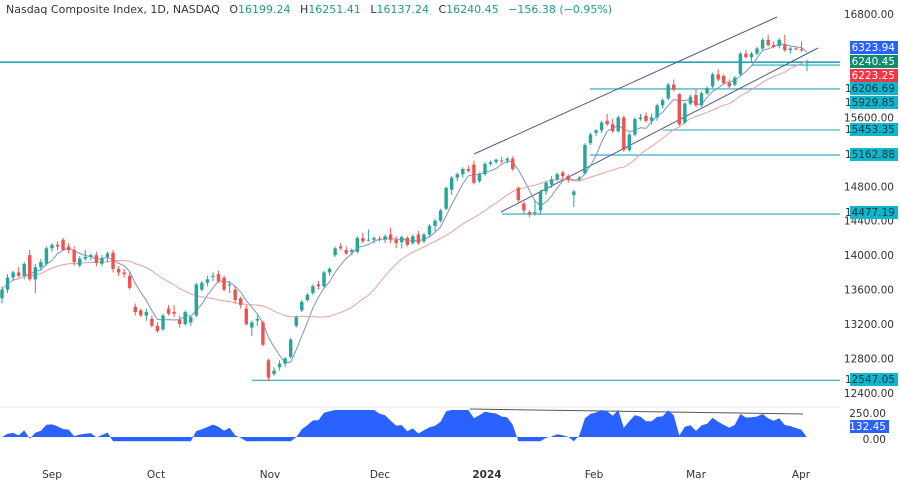  Describe the element at coordinates (402, 9) in the screenshot. I see `low-value: 16137.24` at that location.